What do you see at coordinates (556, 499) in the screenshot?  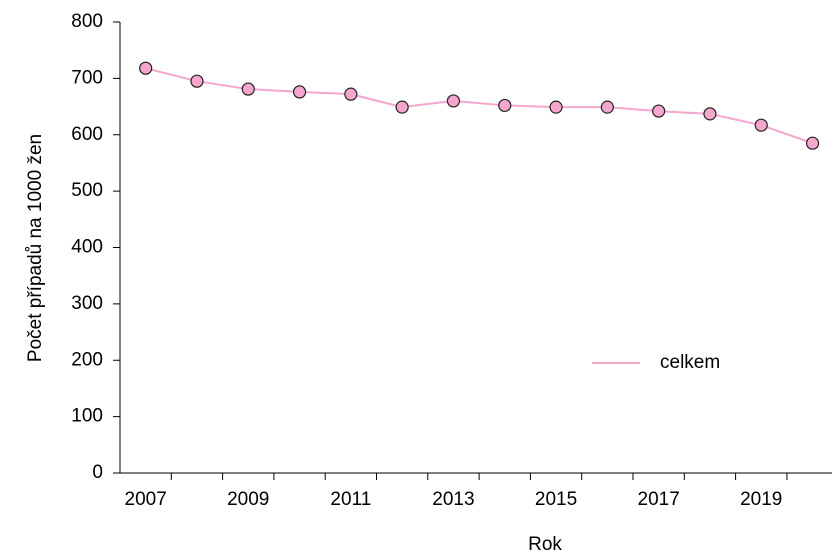 I see `x-tick-label: 2015` at bounding box center [556, 499].